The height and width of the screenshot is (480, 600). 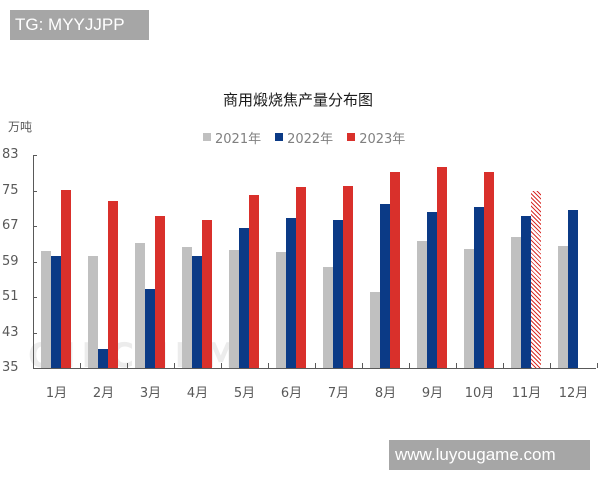 What do you see at coordinates (197, 393) in the screenshot?
I see `x-tick-label: 4月` at bounding box center [197, 393].